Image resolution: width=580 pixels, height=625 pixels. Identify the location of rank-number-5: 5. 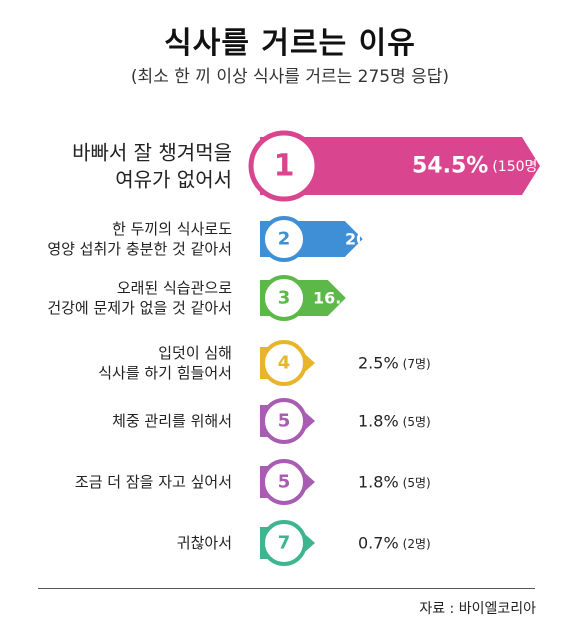
(284, 421).